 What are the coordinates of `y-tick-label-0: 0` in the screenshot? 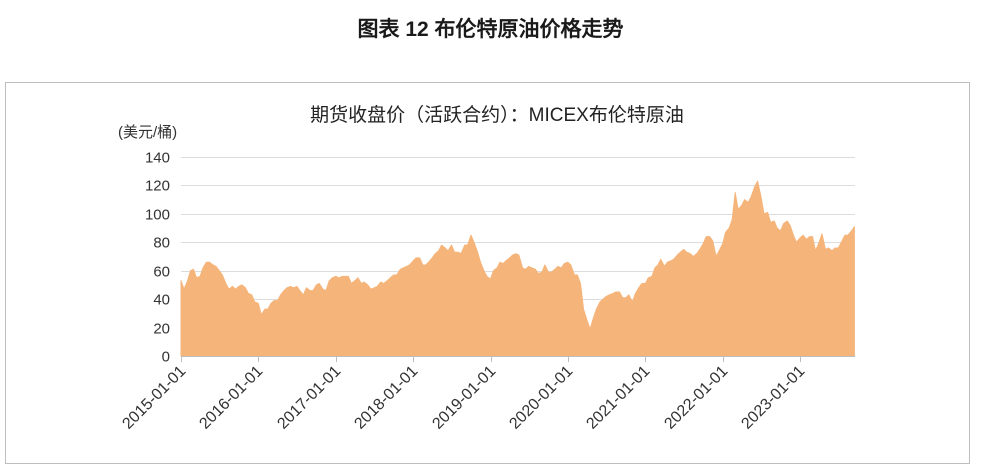 It's located at (166, 357).